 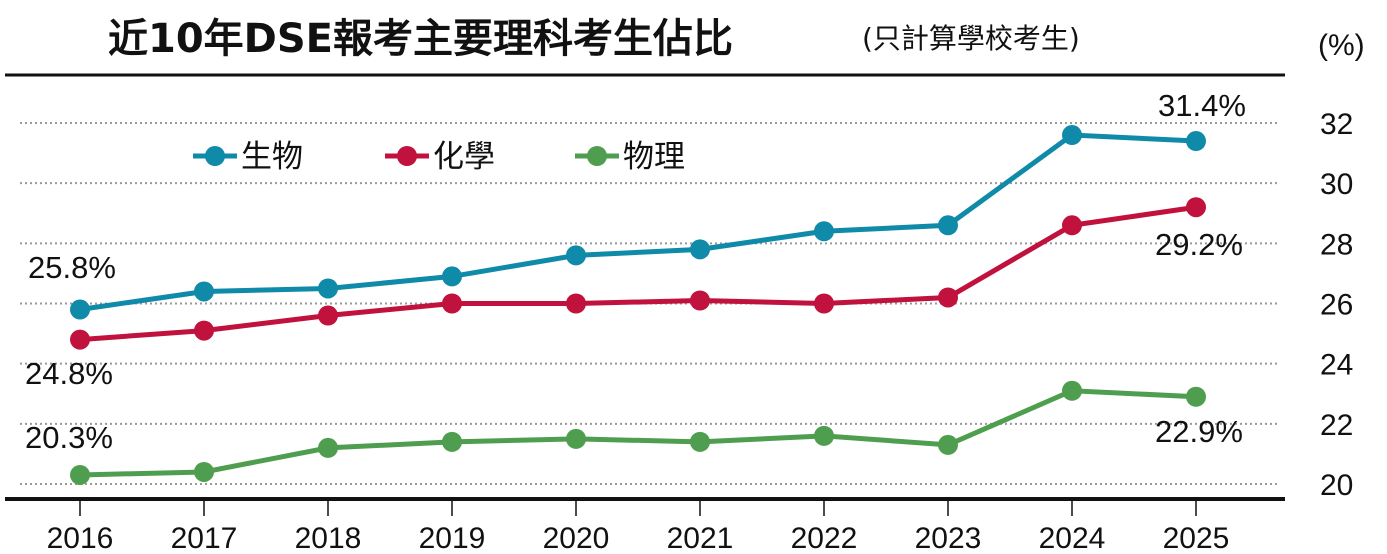 What do you see at coordinates (1072, 538) in the screenshot?
I see `x-tick-label: 2024` at bounding box center [1072, 538].